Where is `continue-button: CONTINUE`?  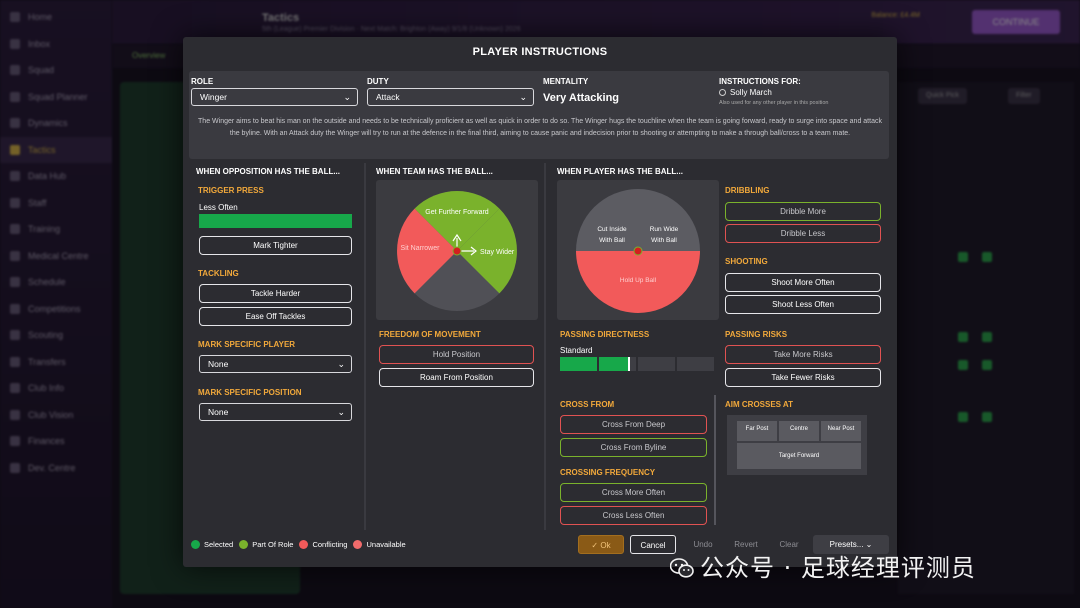
continue-button: CONTINUE is located at coordinates (1016, 22).